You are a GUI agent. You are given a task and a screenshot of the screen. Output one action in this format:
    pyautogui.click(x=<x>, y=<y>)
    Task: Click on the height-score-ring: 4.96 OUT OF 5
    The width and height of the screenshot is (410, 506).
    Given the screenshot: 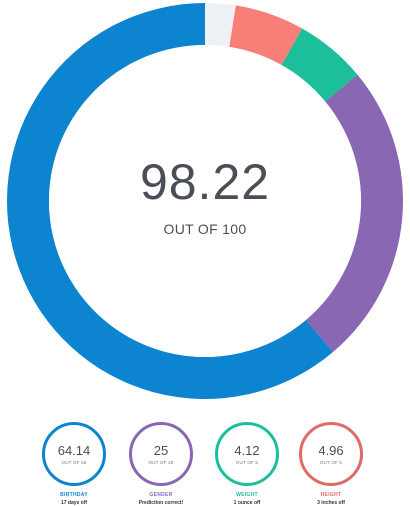 What is the action you would take?
    pyautogui.click(x=331, y=454)
    